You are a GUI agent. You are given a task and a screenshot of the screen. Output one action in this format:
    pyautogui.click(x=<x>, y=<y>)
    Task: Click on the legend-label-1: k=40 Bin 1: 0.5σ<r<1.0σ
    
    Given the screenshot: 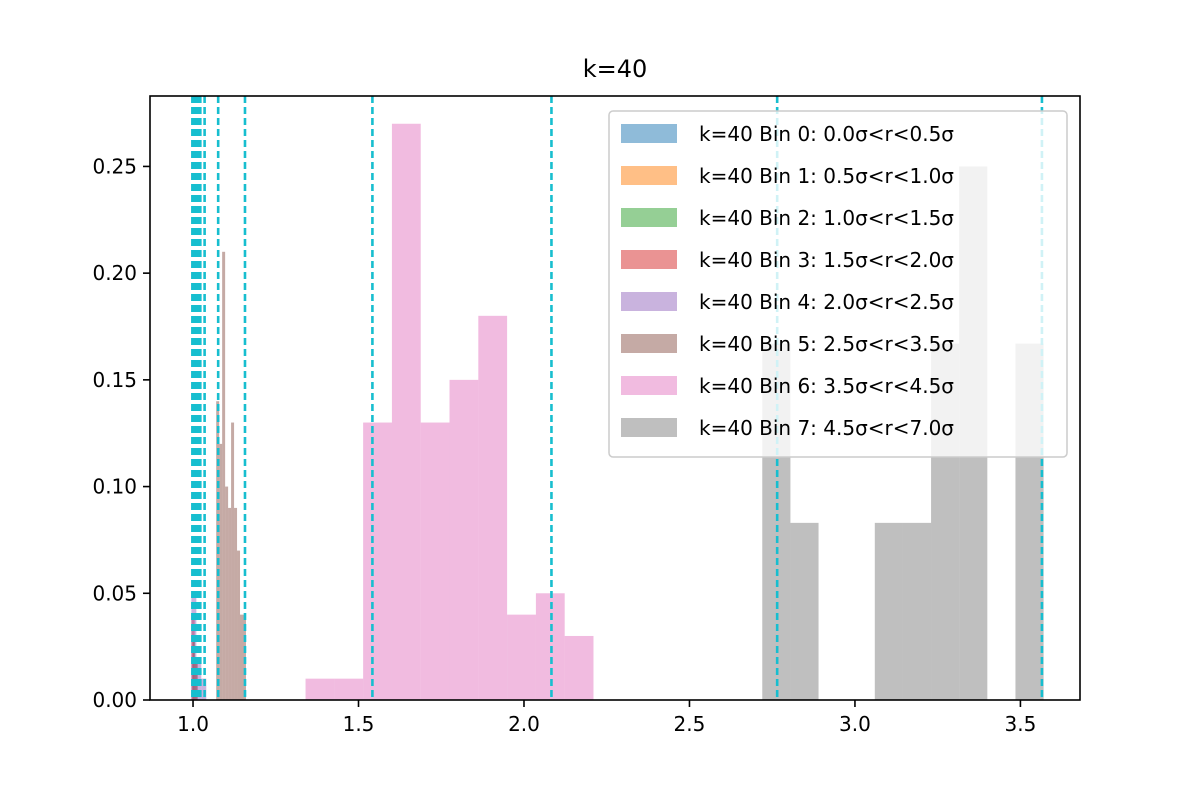 What is the action you would take?
    pyautogui.click(x=826, y=176)
    